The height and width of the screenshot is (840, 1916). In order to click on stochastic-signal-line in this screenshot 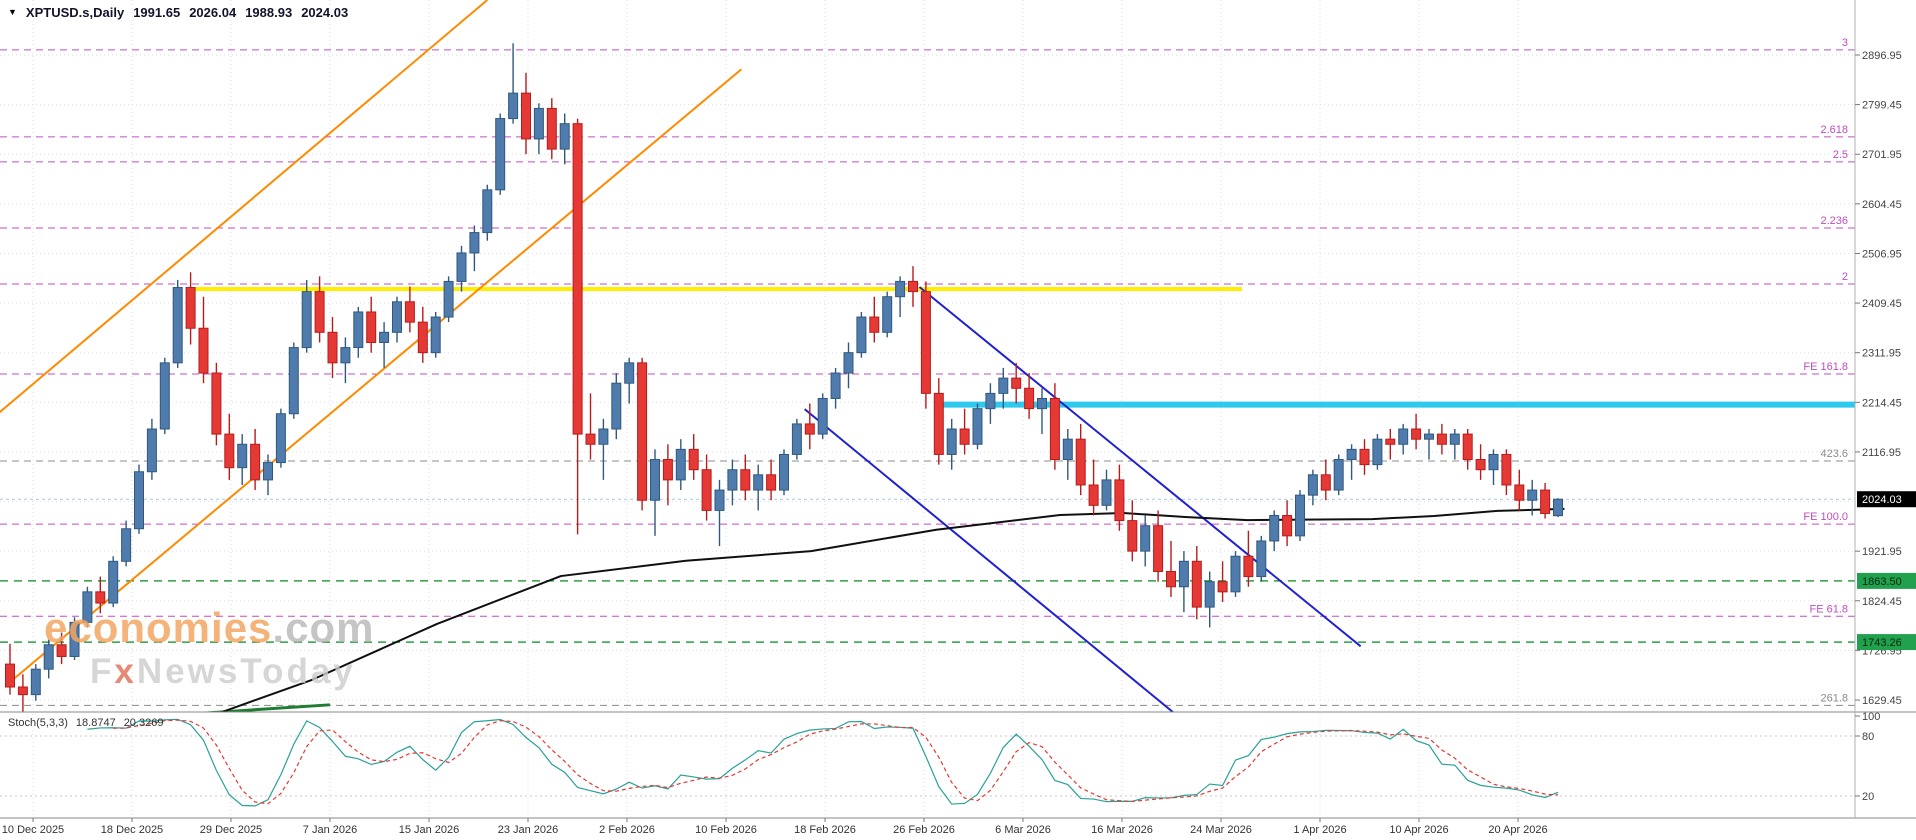, I will do `click(836, 762)`.